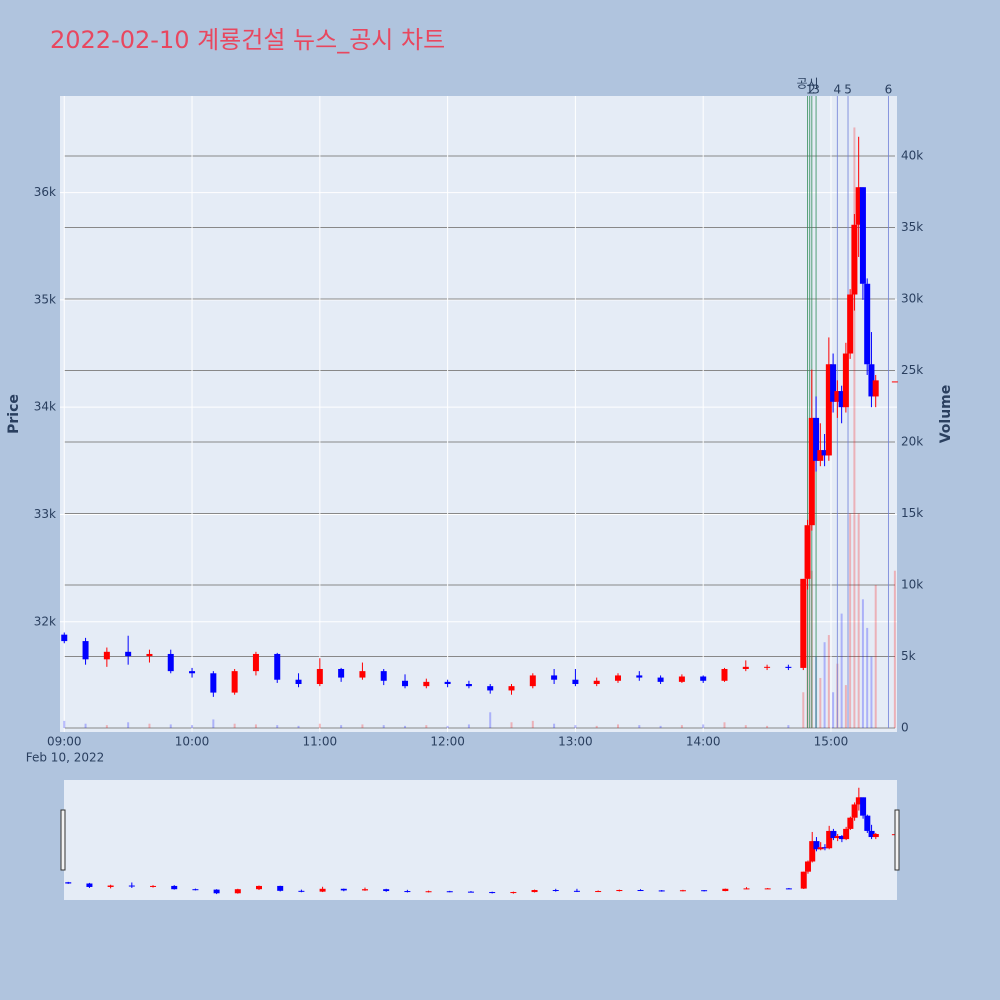  What do you see at coordinates (247, 40) in the screenshot?
I see `chart-title: 2022-02-10 계룡건설 뉴스_공시 차트` at bounding box center [247, 40].